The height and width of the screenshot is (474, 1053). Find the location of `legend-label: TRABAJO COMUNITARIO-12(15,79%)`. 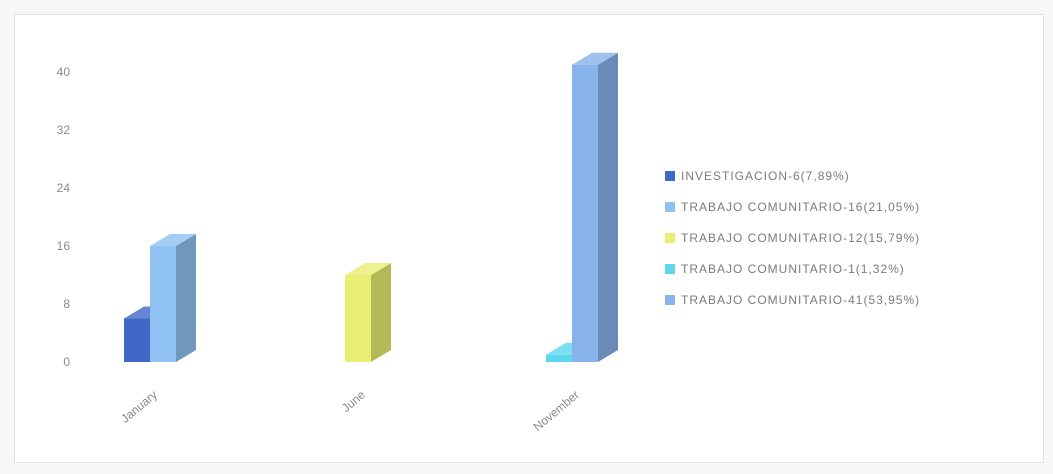

legend-label: TRABAJO COMUNITARIO-12(15,79%) is located at coordinates (800, 238).